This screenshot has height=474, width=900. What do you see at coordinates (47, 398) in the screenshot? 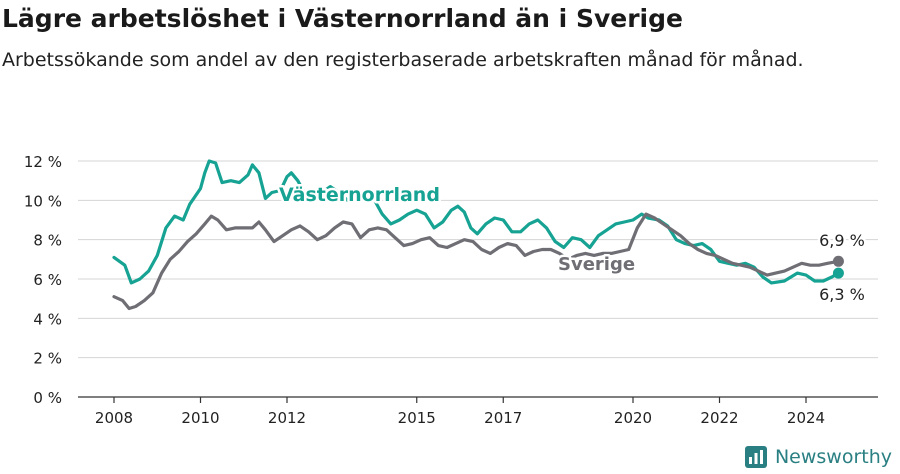
I see `y-tick-label: 0 %` at bounding box center [47, 398].